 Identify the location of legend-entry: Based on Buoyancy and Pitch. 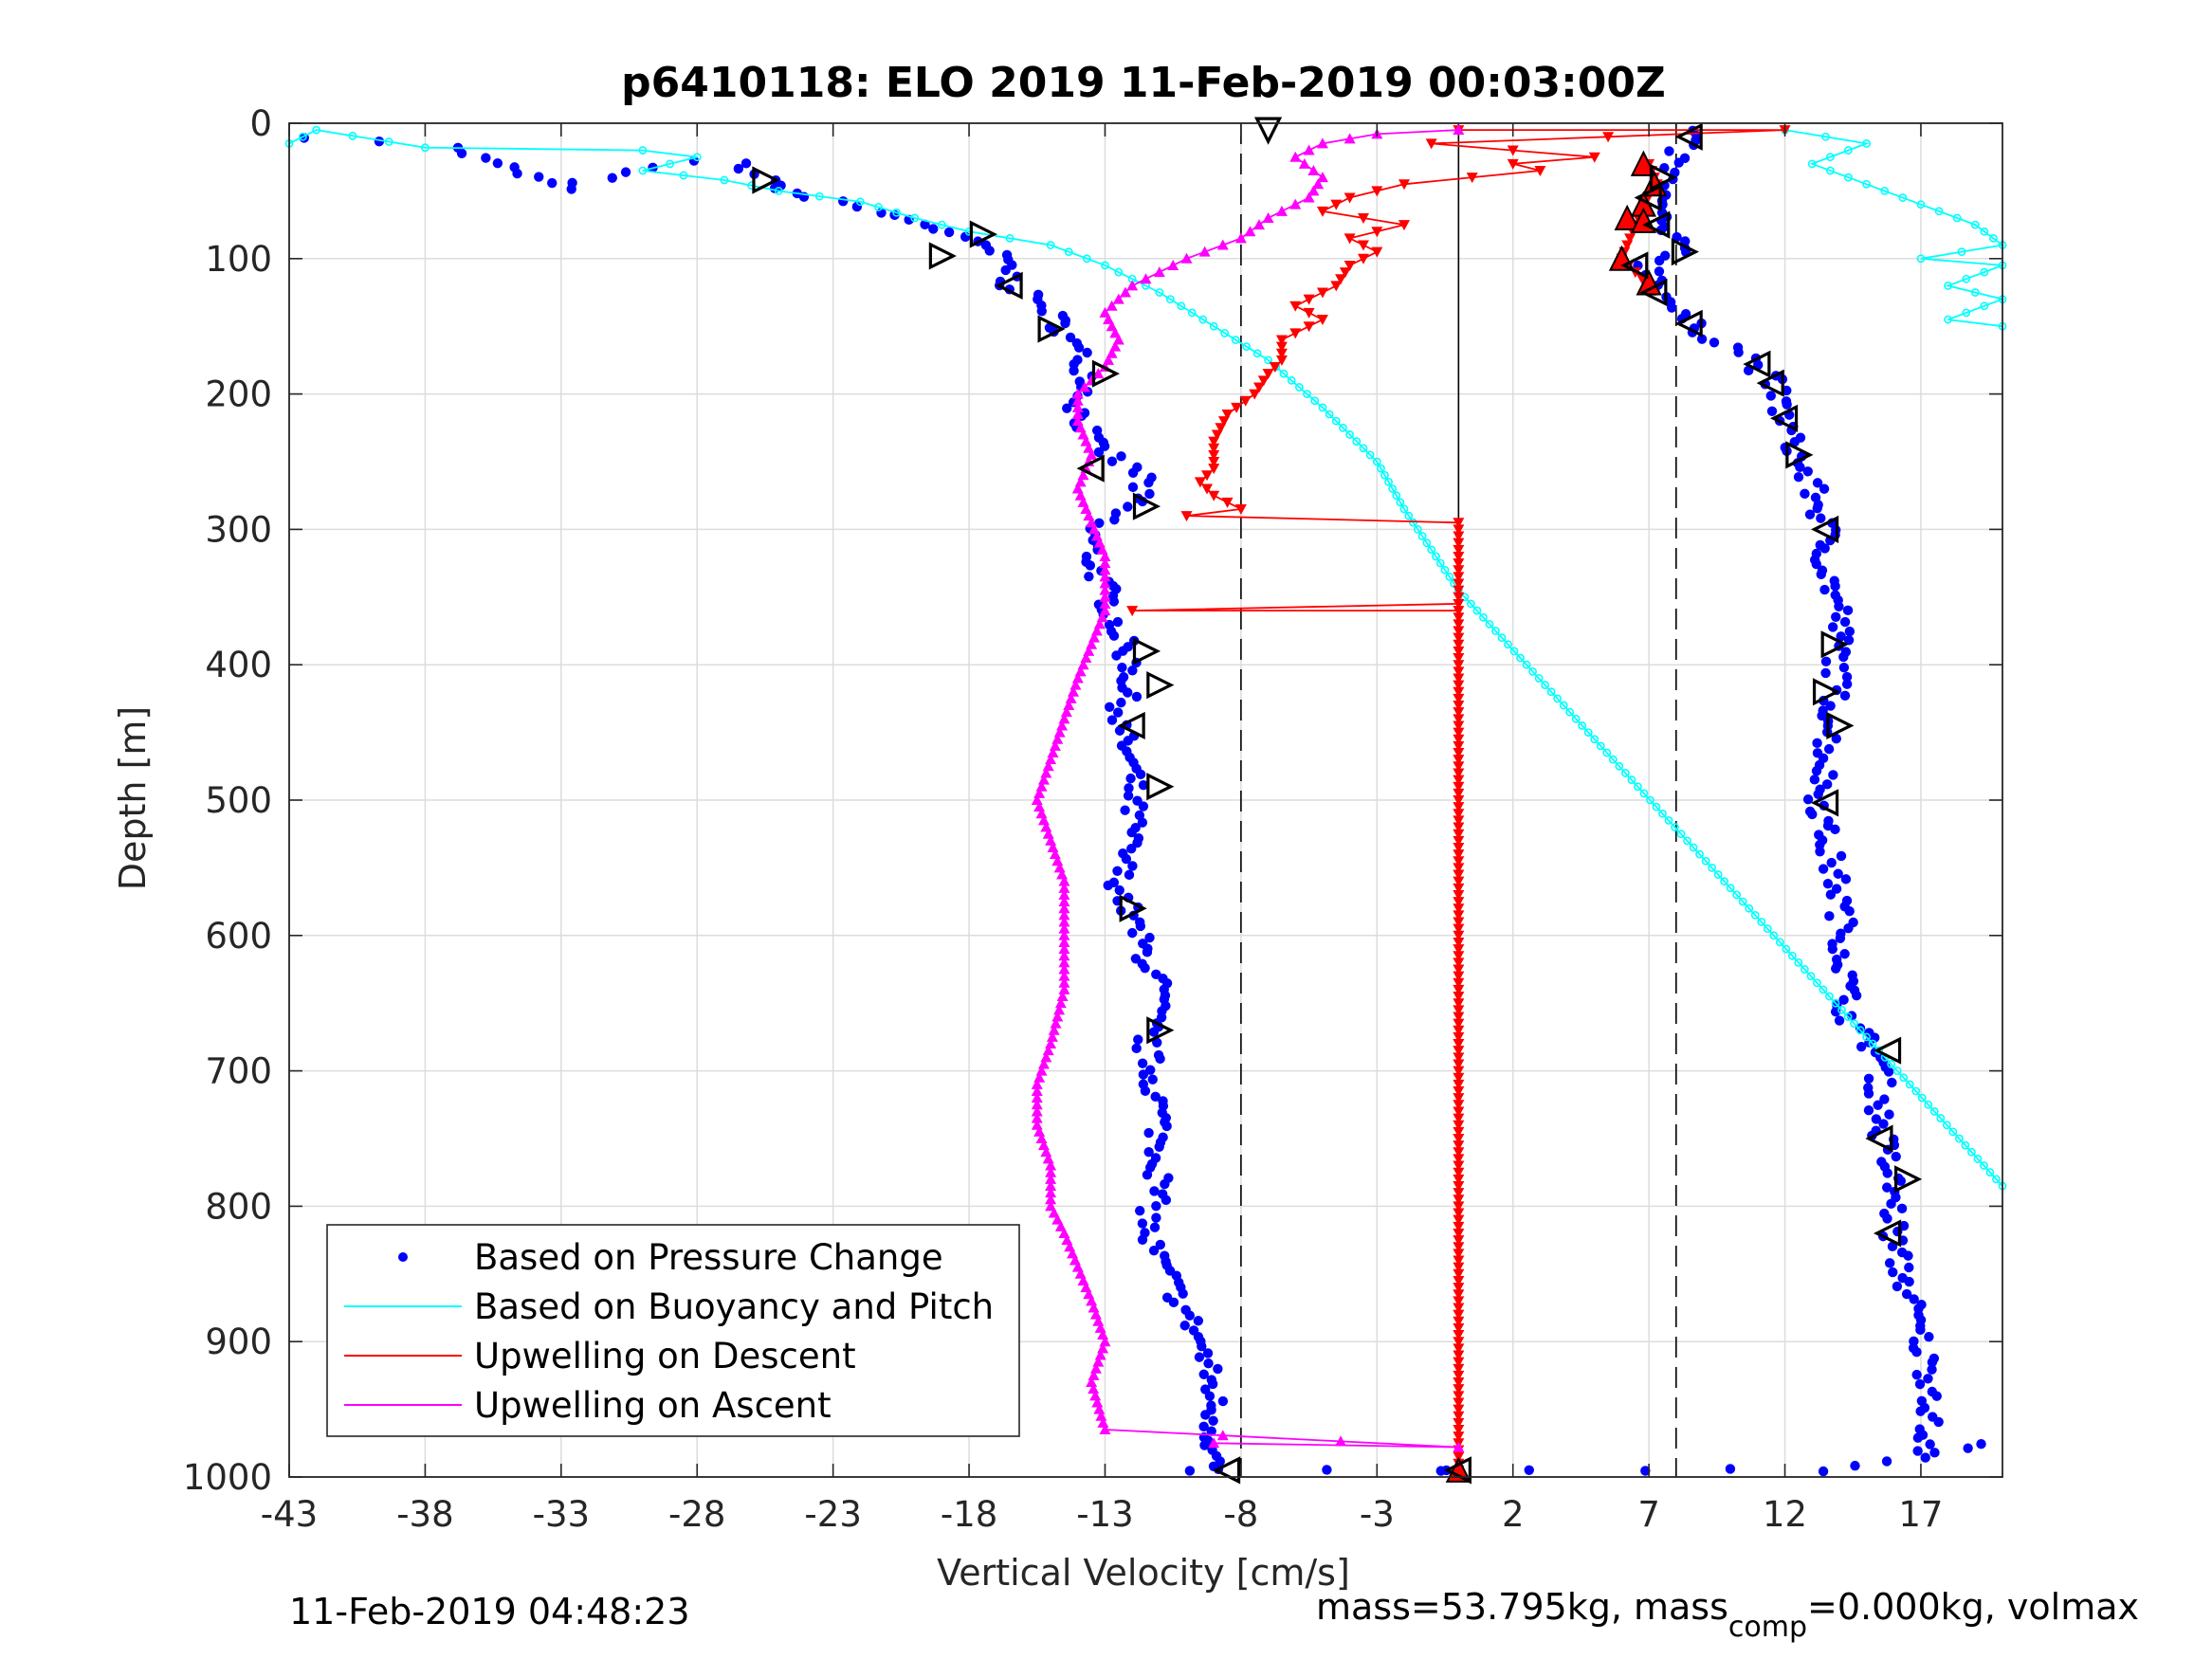
(734, 1306).